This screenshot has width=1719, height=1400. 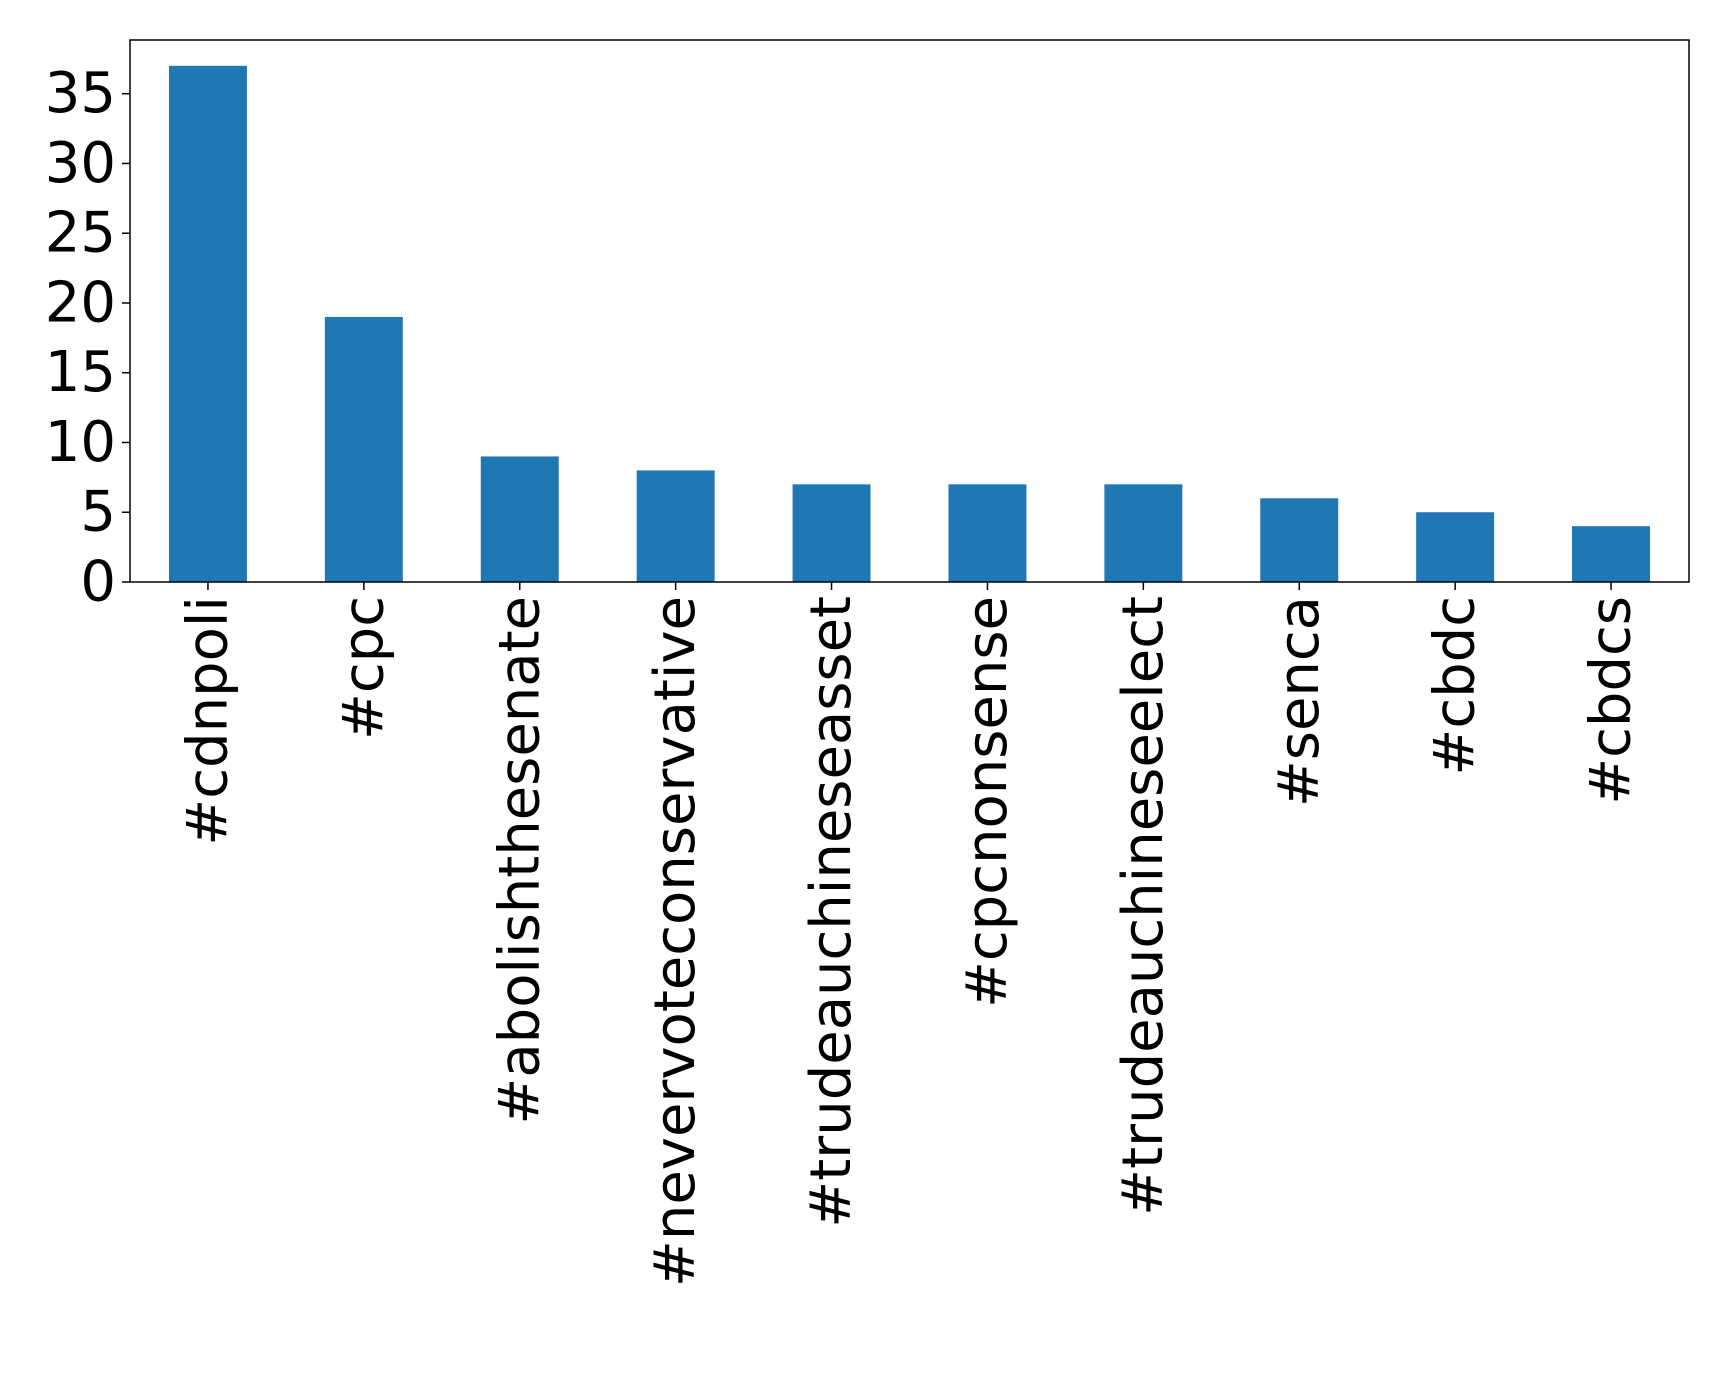 I want to click on x-tick-label: #nevervoteconservative, so click(x=675, y=941).